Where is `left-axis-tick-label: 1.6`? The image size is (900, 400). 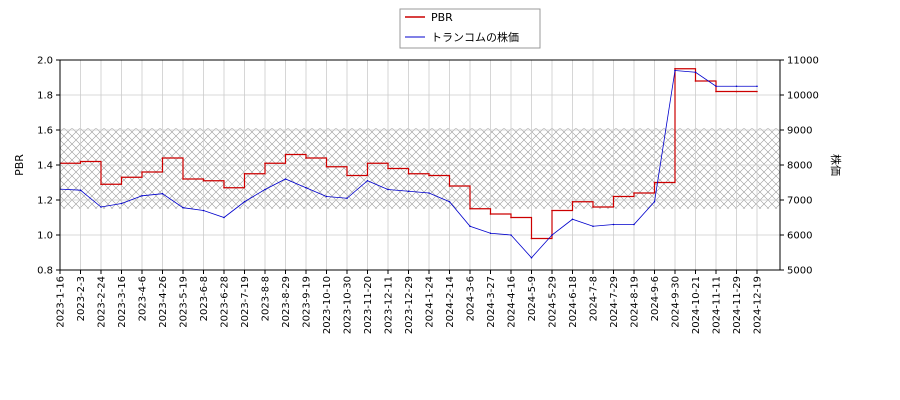
left-axis-tick-label: 1.6 is located at coordinates (45, 131).